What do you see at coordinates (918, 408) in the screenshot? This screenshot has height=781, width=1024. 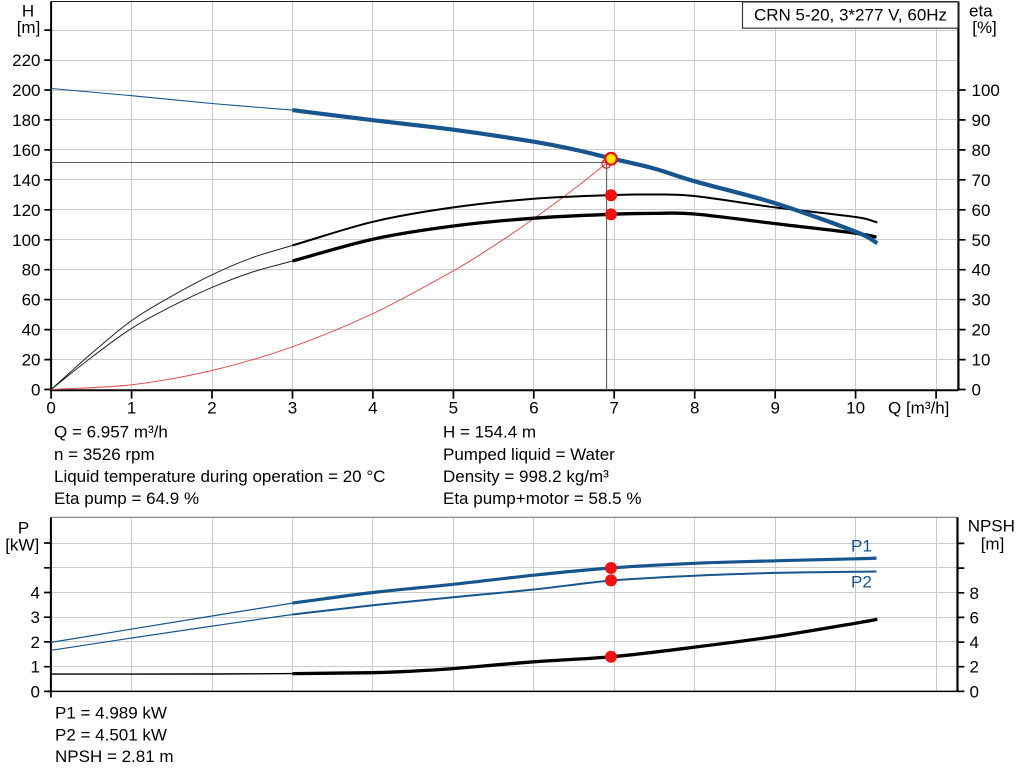 I see `svg-text: Q [m³/h]` at bounding box center [918, 408].